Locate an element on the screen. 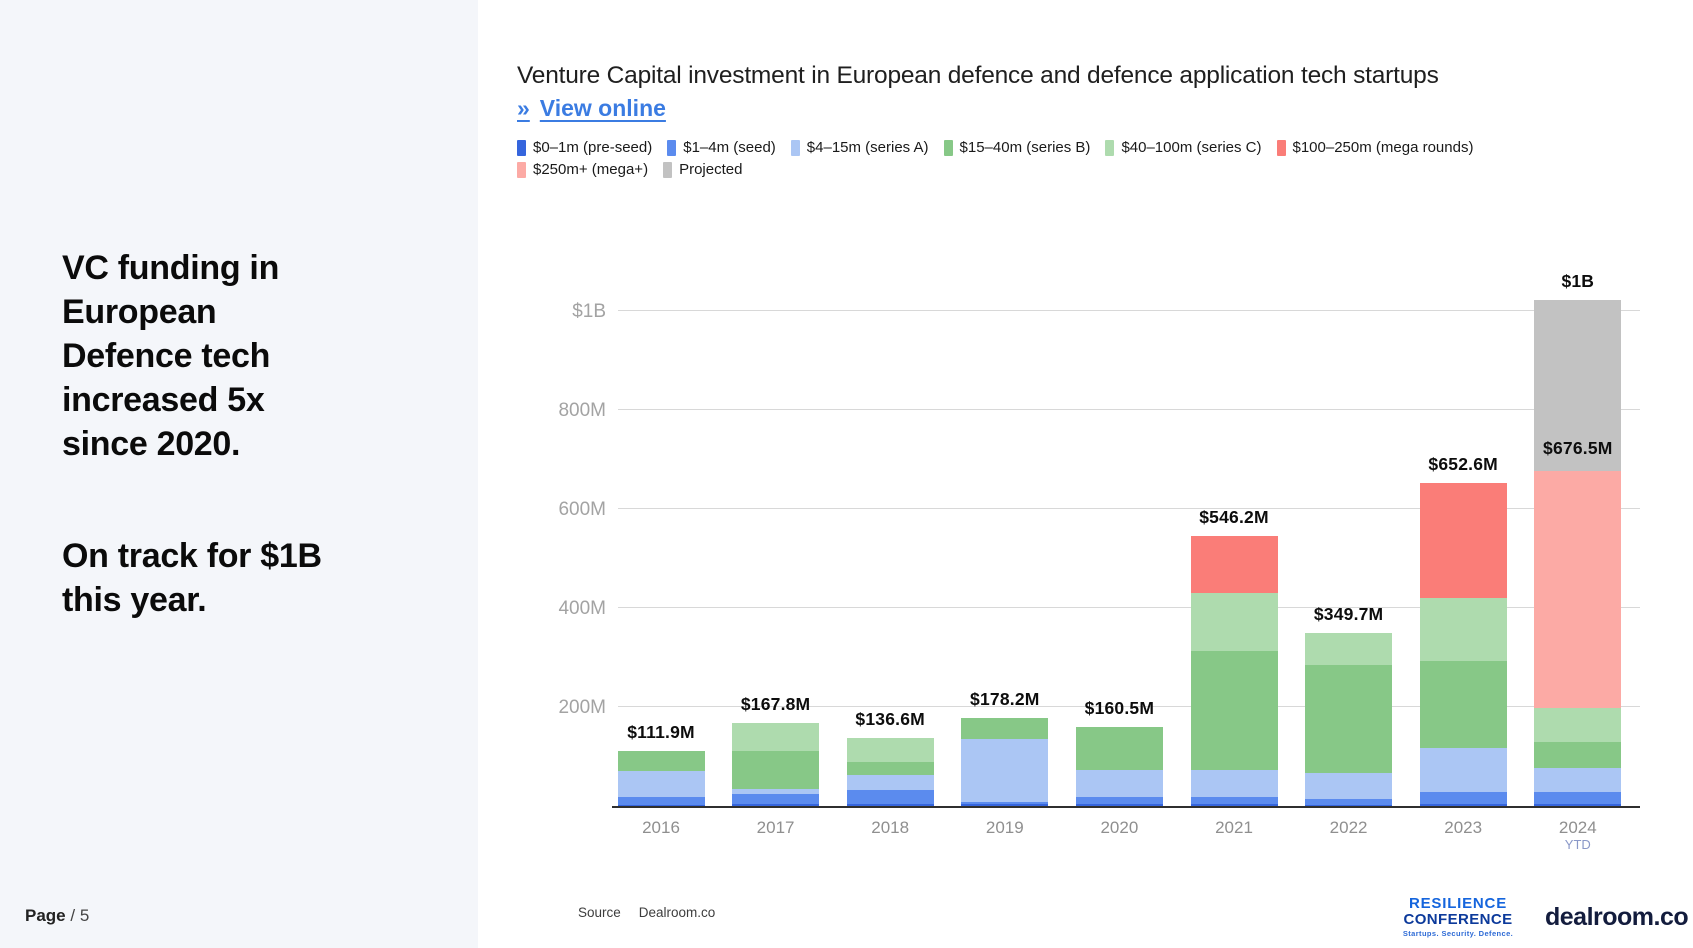 This screenshot has width=1693, height=948. bar-2019 is located at coordinates (1005, 761).